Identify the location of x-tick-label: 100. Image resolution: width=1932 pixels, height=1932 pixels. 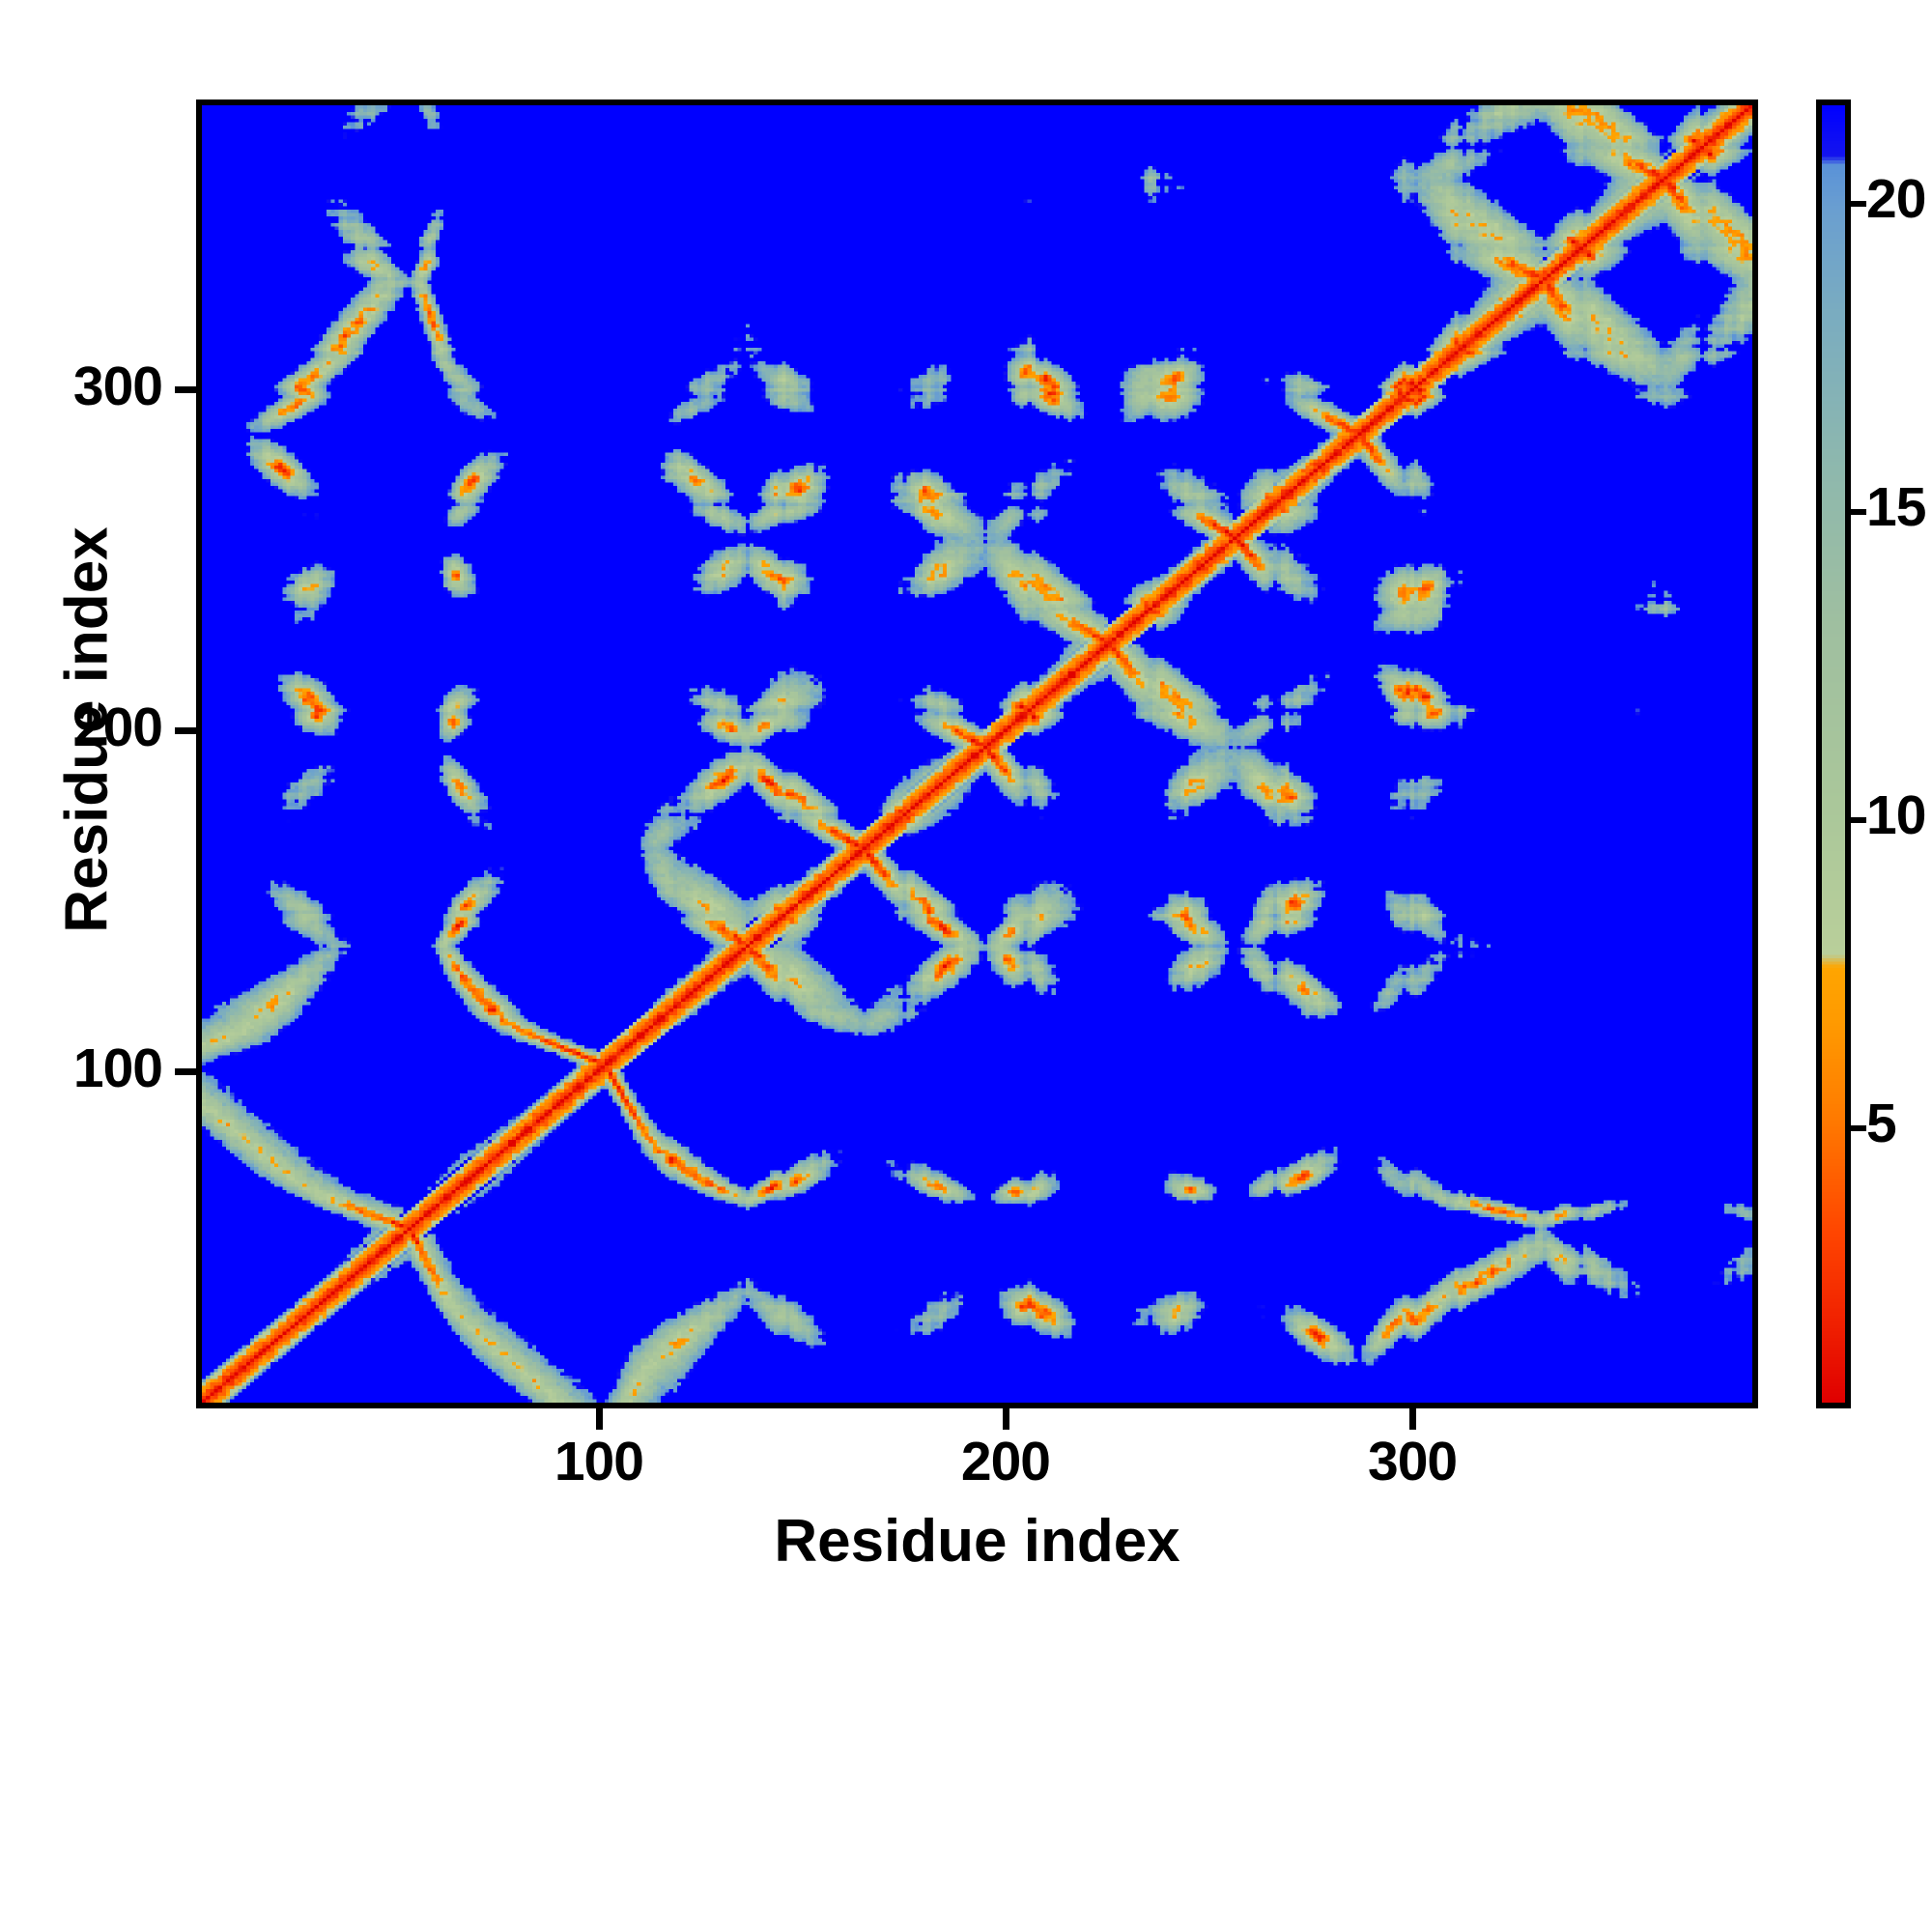
(599, 1461).